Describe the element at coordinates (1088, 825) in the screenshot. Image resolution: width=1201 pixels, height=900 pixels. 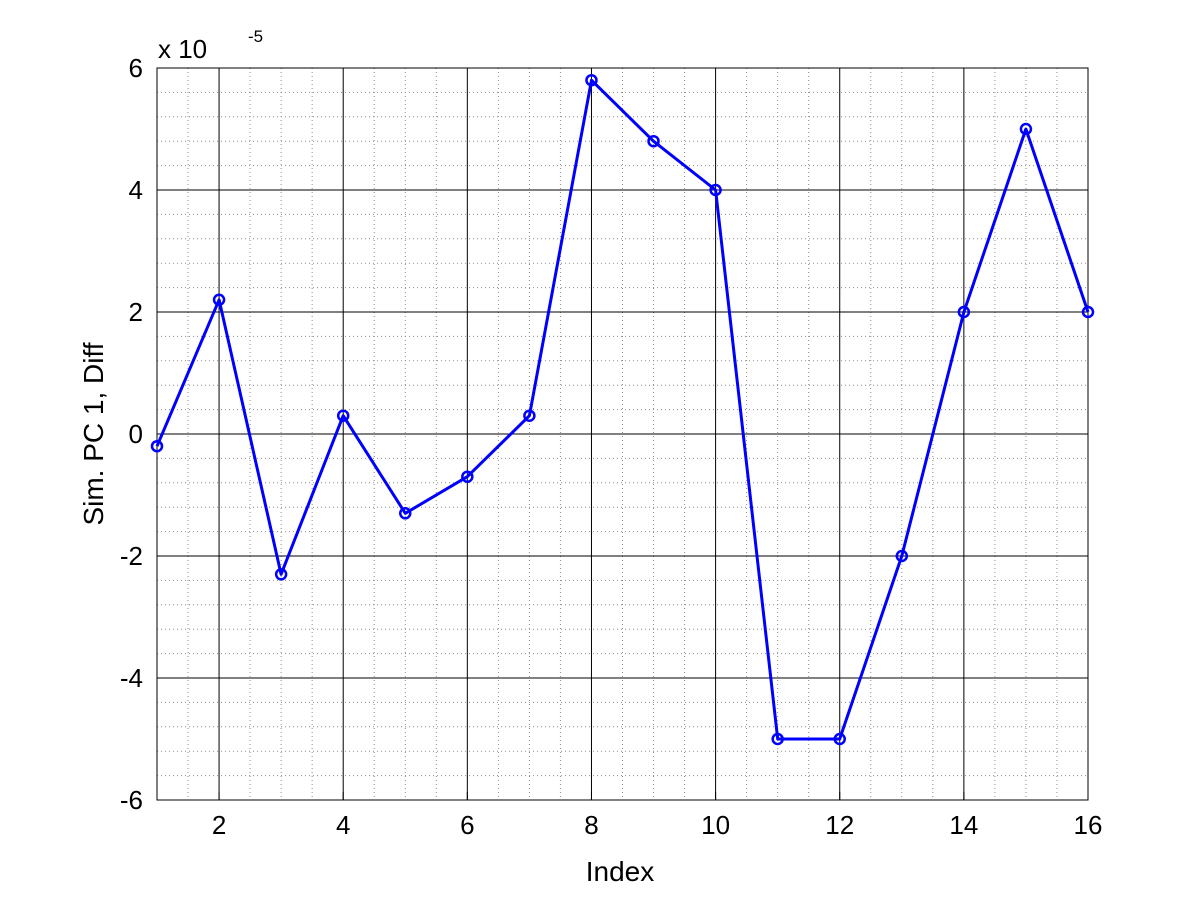
I see `x-tick-label: 16` at that location.